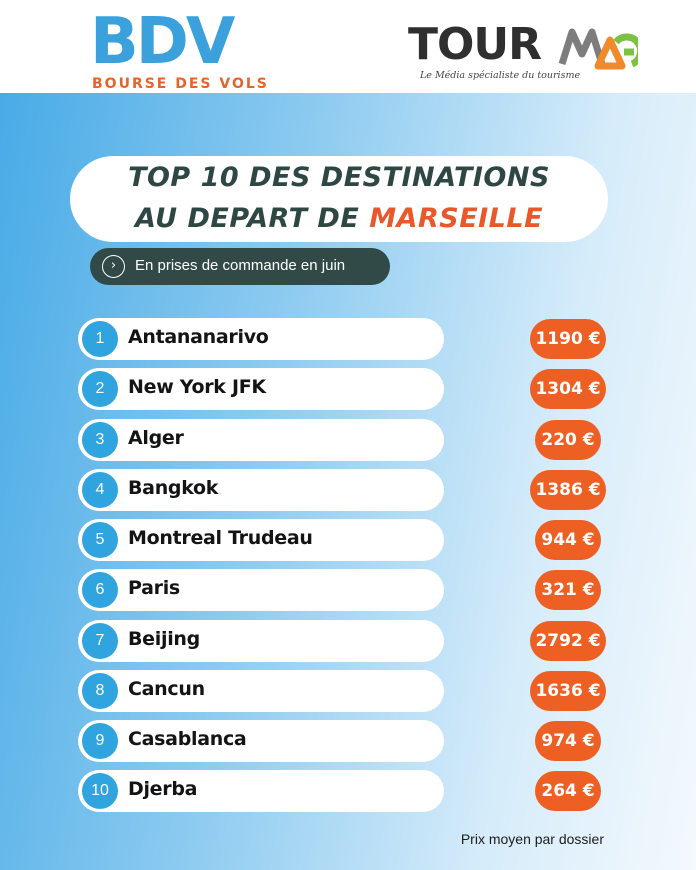  What do you see at coordinates (261, 741) in the screenshot?
I see `destination-pill: 9 Casablanca` at bounding box center [261, 741].